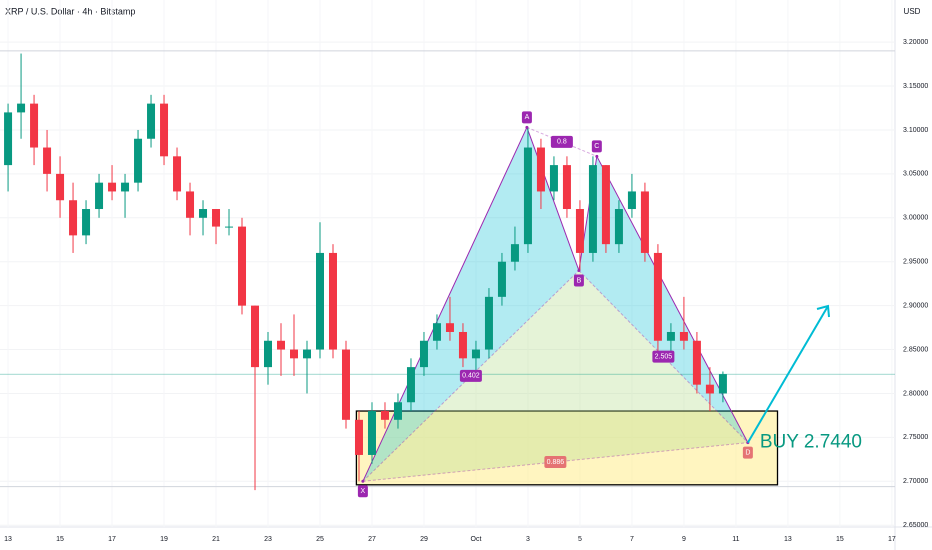 The width and height of the screenshot is (932, 550). Describe the element at coordinates (684, 539) in the screenshot. I see `x-tick-label: 9` at that location.